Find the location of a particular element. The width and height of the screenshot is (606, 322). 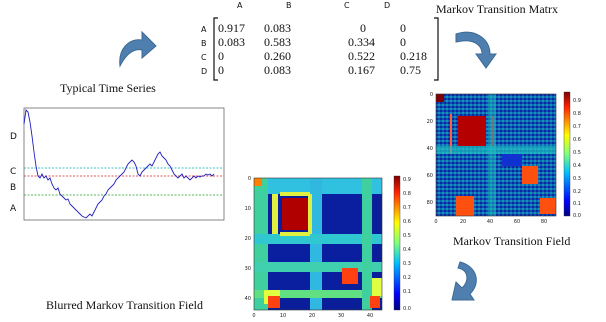

matrix-cell: 0.522 is located at coordinates (361, 56).